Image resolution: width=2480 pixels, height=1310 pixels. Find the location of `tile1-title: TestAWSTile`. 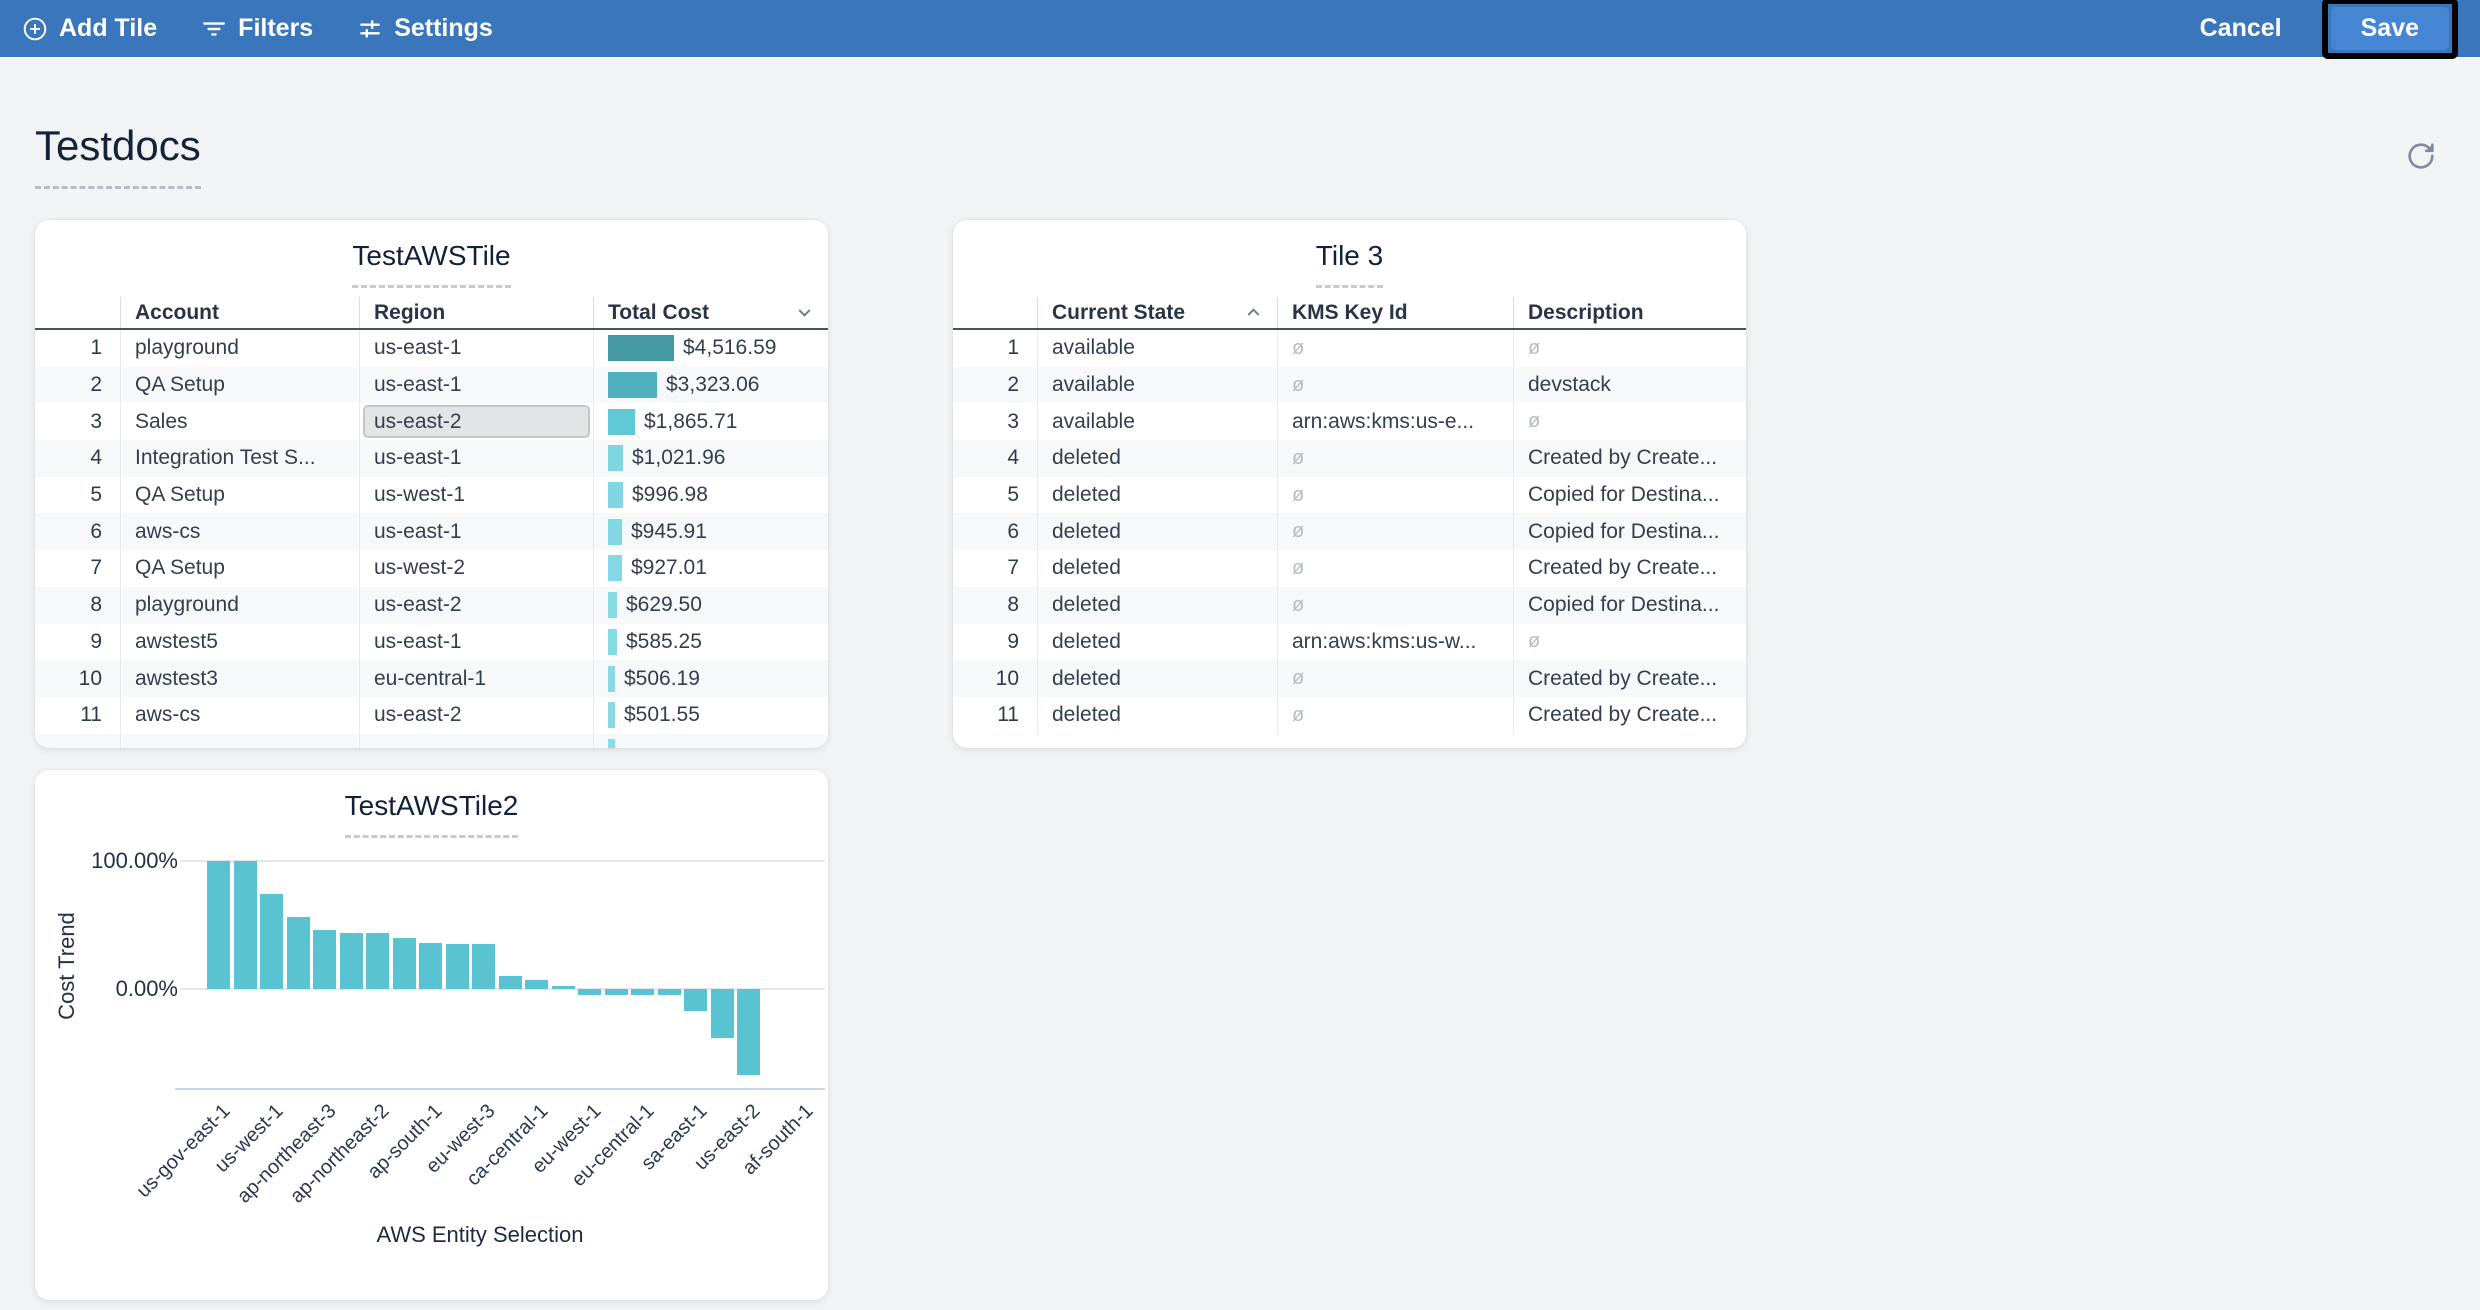

tile1-title: TestAWSTile is located at coordinates (431, 264).